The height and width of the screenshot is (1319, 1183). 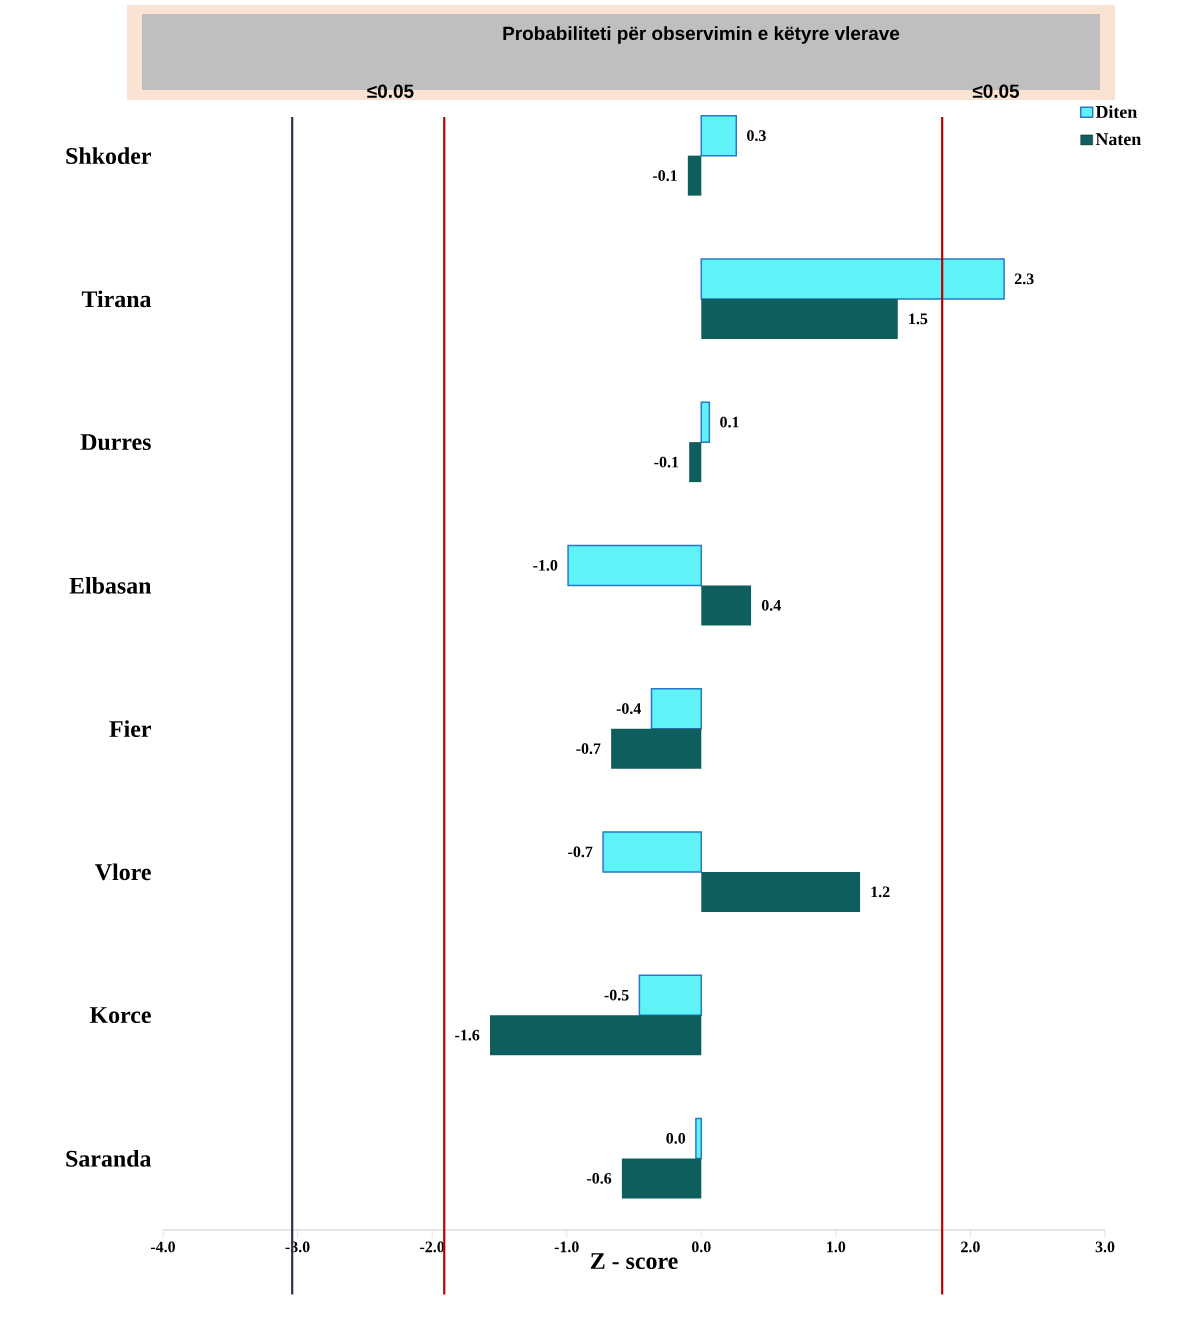 What do you see at coordinates (1024, 279) in the screenshot?
I see `data-label: 2.3` at bounding box center [1024, 279].